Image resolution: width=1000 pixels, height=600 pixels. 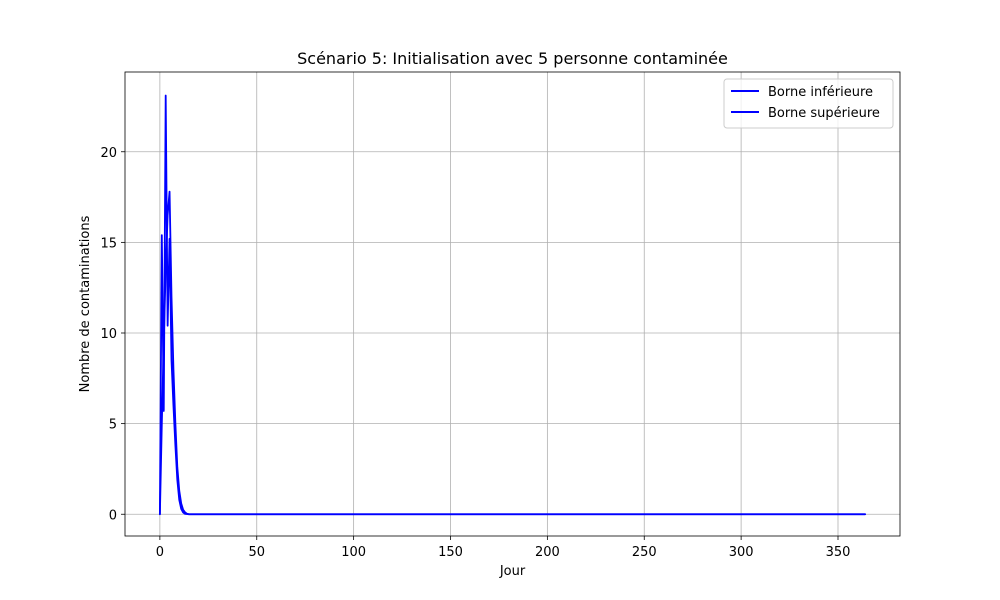 I want to click on x-tick-label: 0, so click(x=160, y=552).